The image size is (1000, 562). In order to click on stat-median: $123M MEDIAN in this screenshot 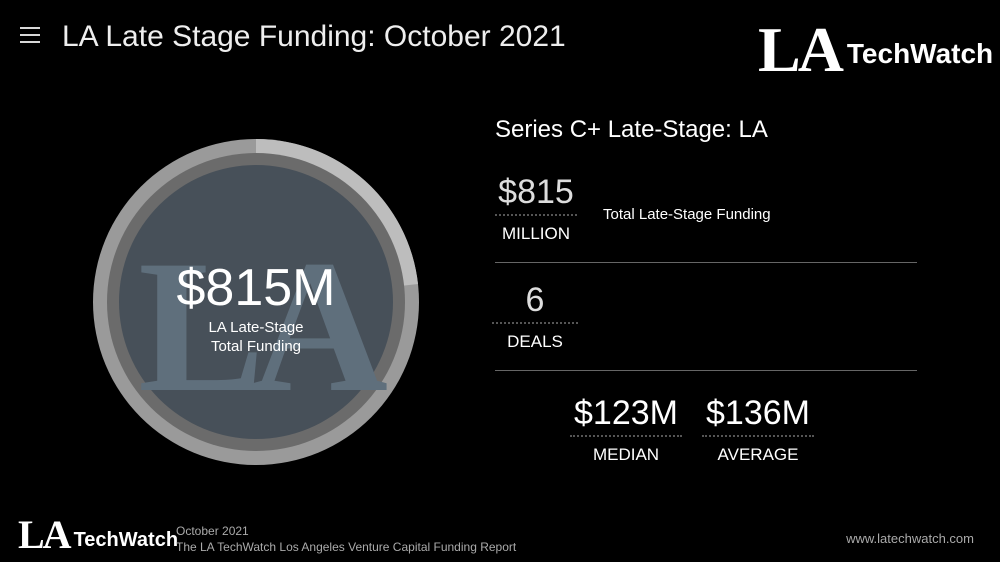, I will do `click(626, 429)`.